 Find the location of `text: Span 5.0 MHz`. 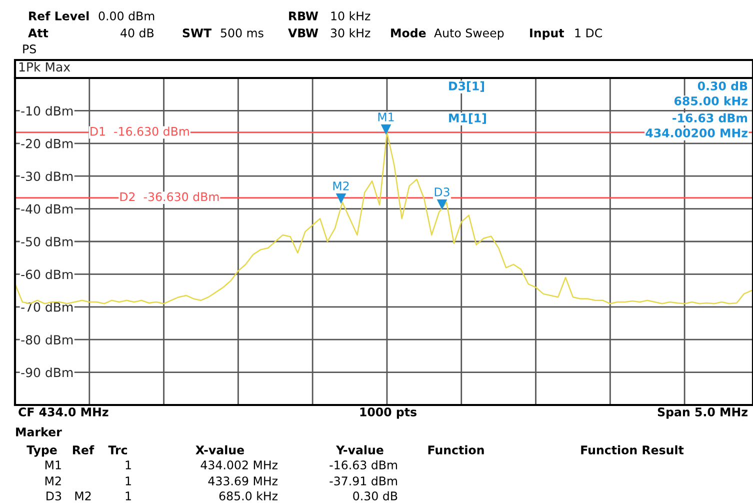

text: Span 5.0 MHz is located at coordinates (703, 413).